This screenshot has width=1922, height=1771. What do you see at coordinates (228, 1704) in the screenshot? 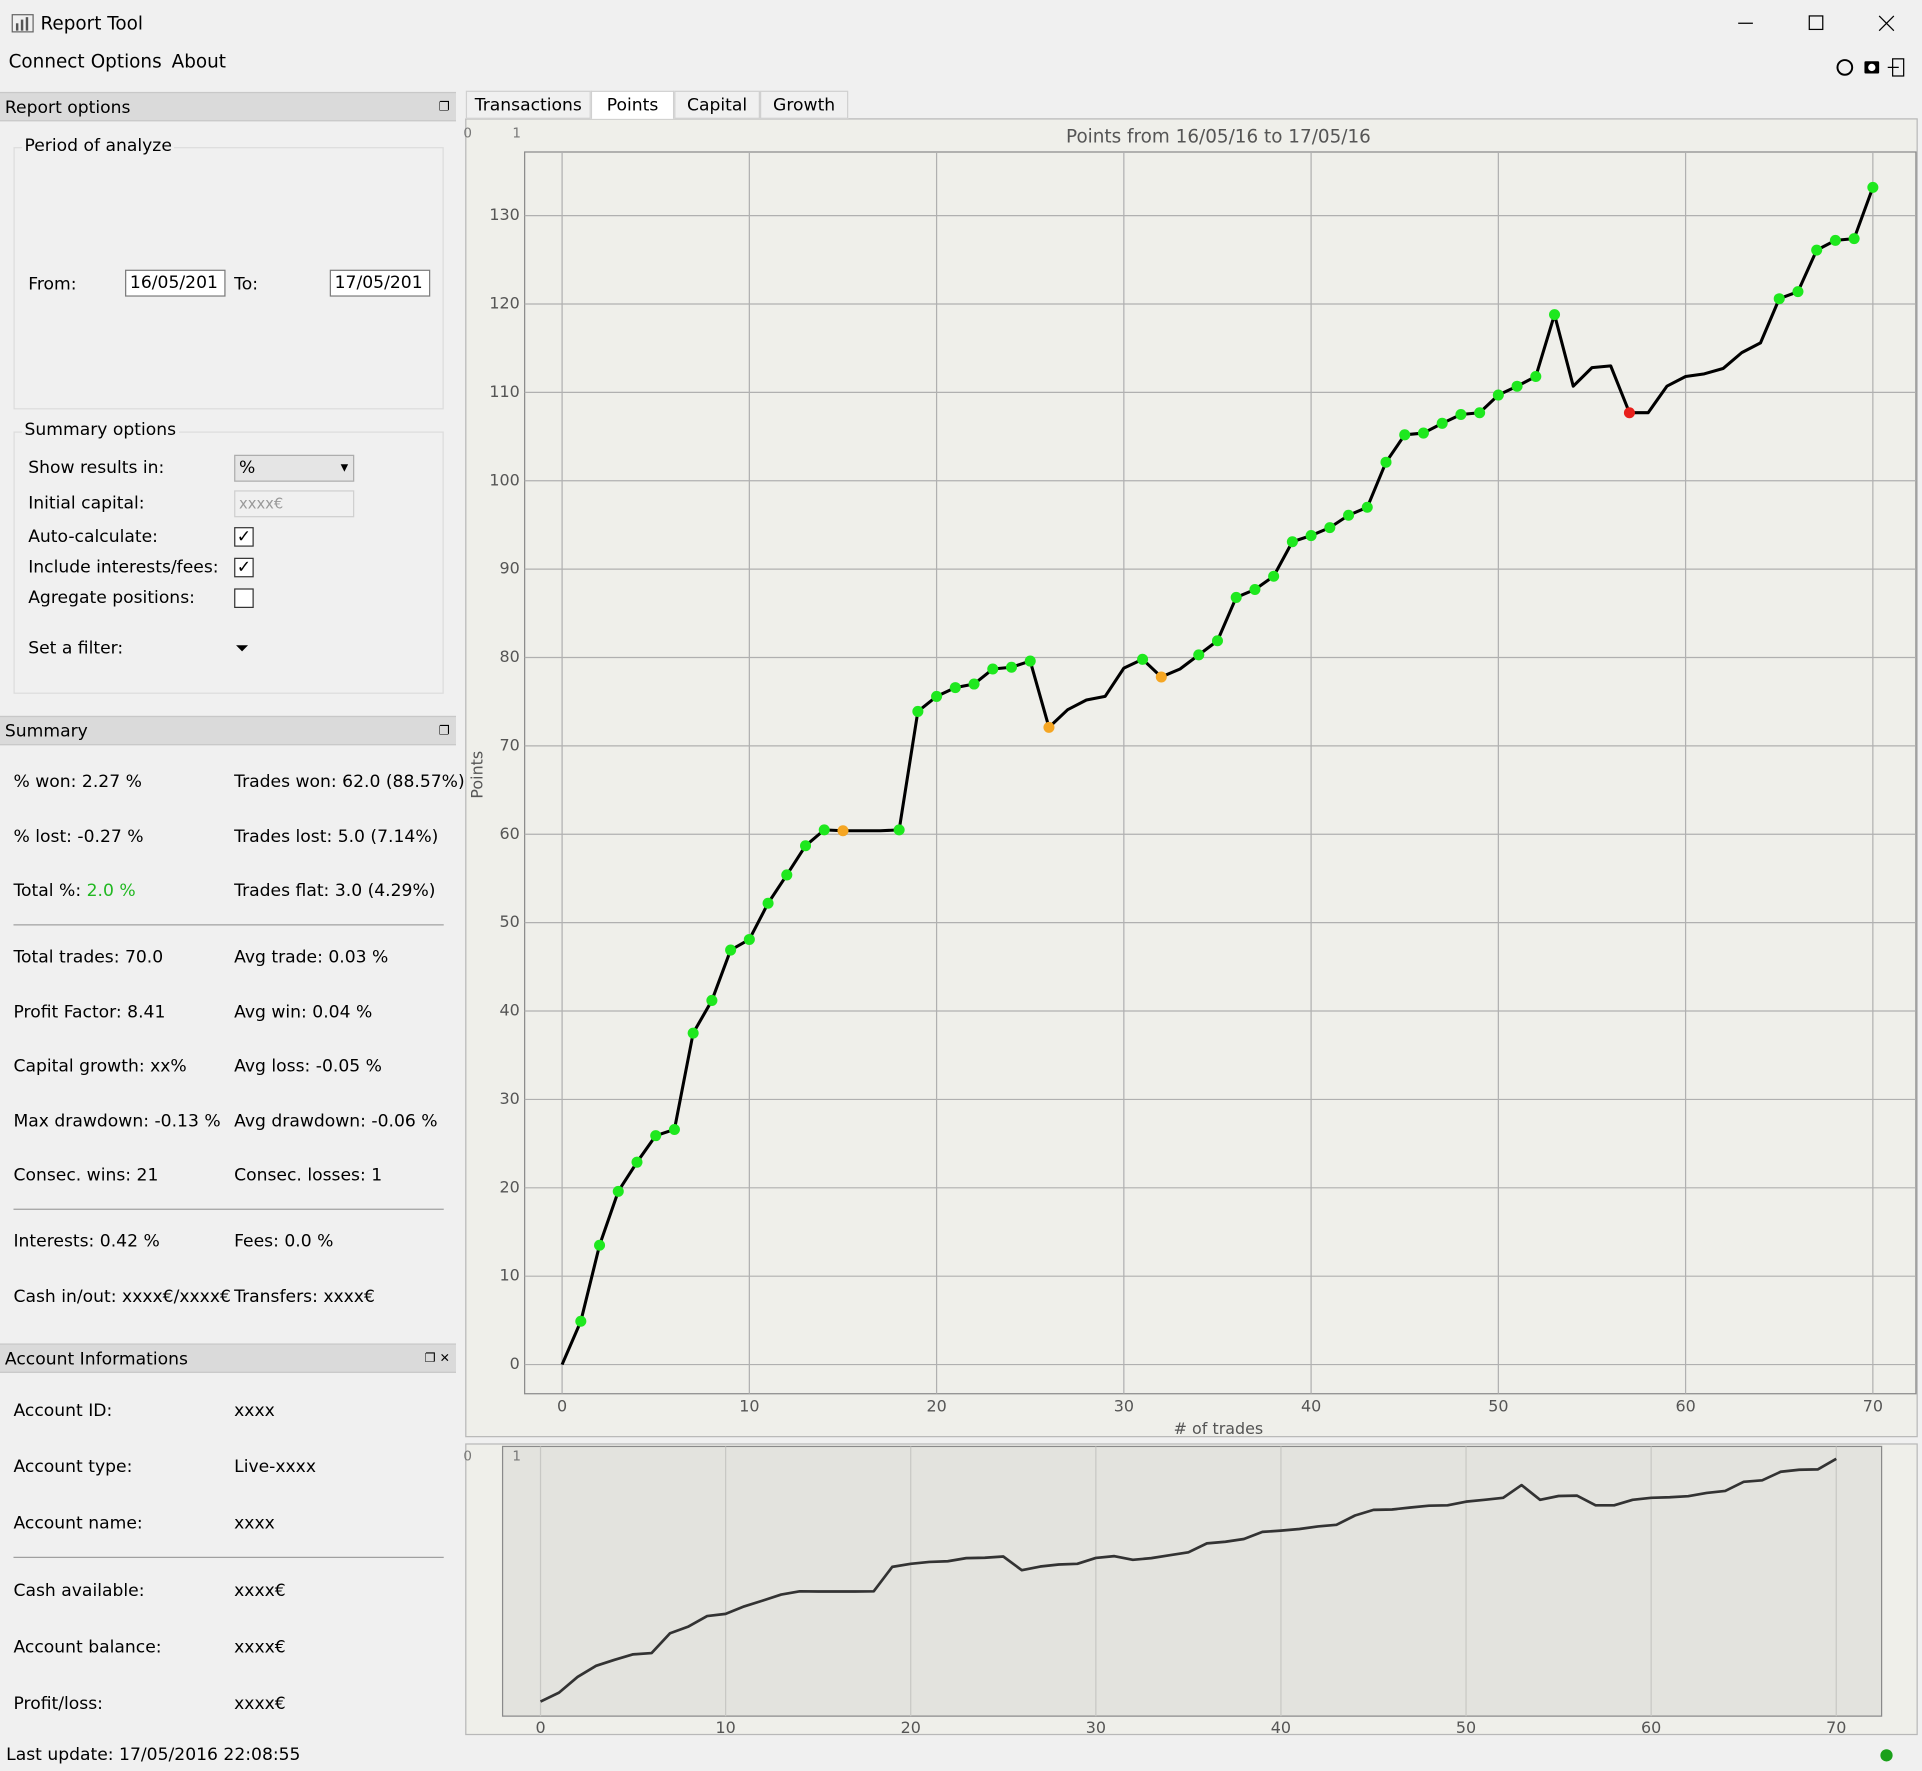
I see `info-row: Profit/loss: xxxx€` at bounding box center [228, 1704].